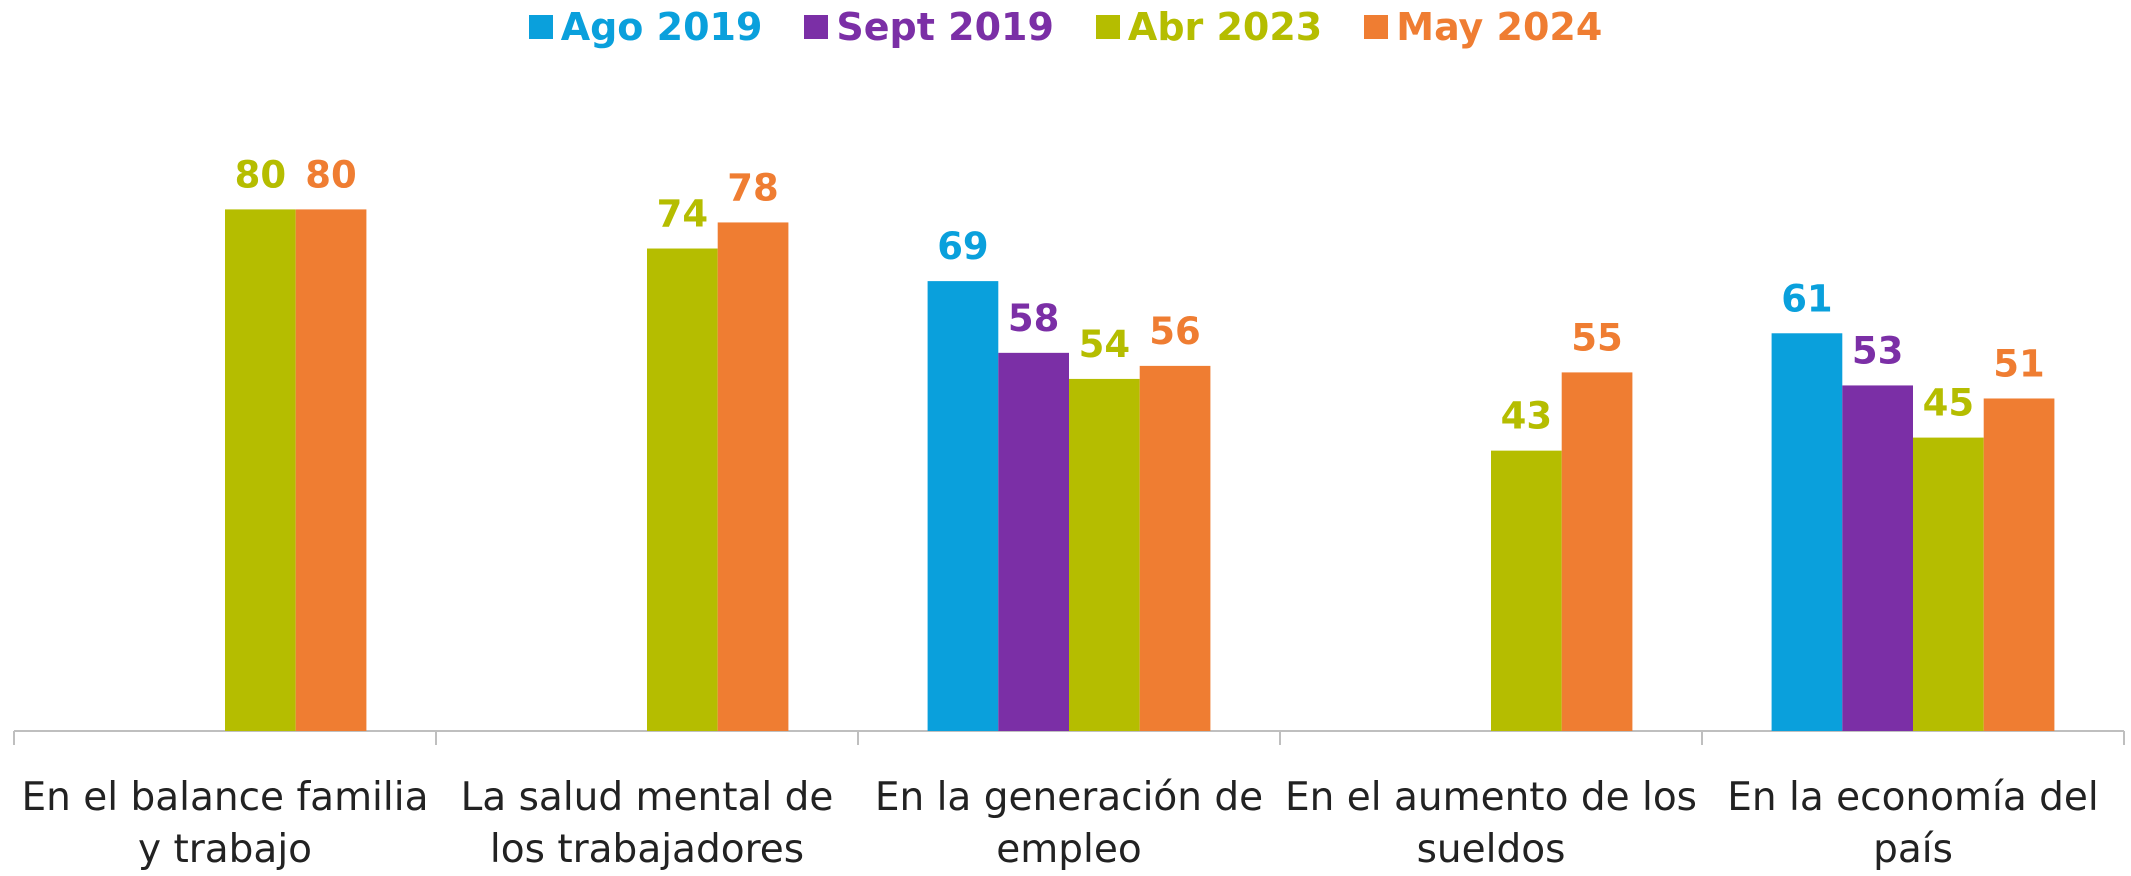  Describe the element at coordinates (1175, 331) in the screenshot. I see `data-label: 56` at that location.